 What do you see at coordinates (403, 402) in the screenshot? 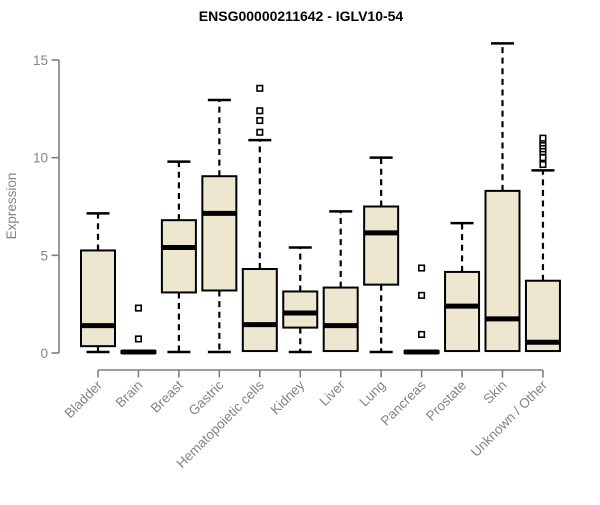
I see `x-tick-label: Pancreas` at bounding box center [403, 402].